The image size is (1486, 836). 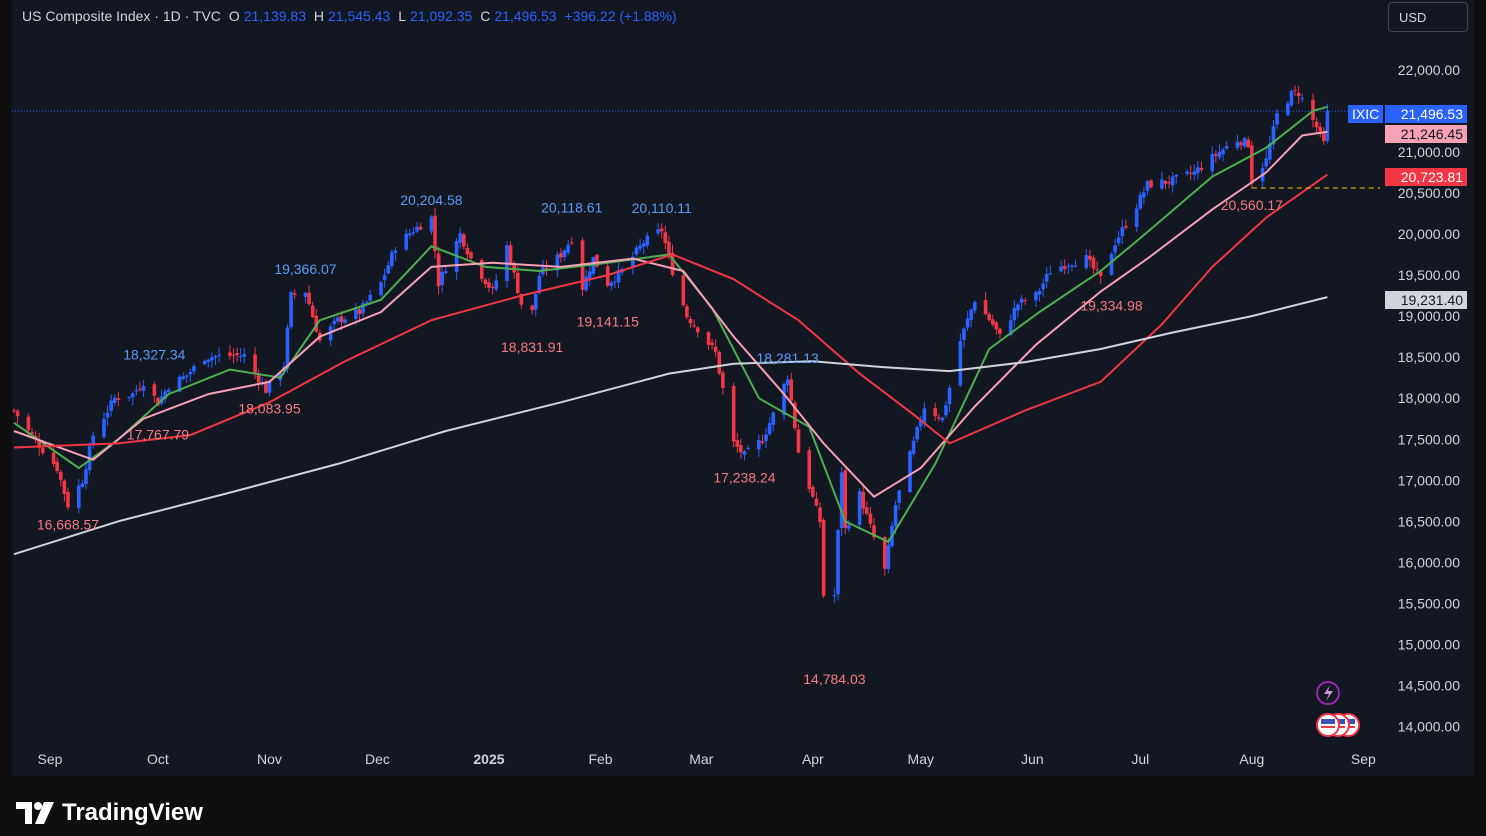 What do you see at coordinates (431, 200) in the screenshot?
I see `price-annotation: 20,204.58` at bounding box center [431, 200].